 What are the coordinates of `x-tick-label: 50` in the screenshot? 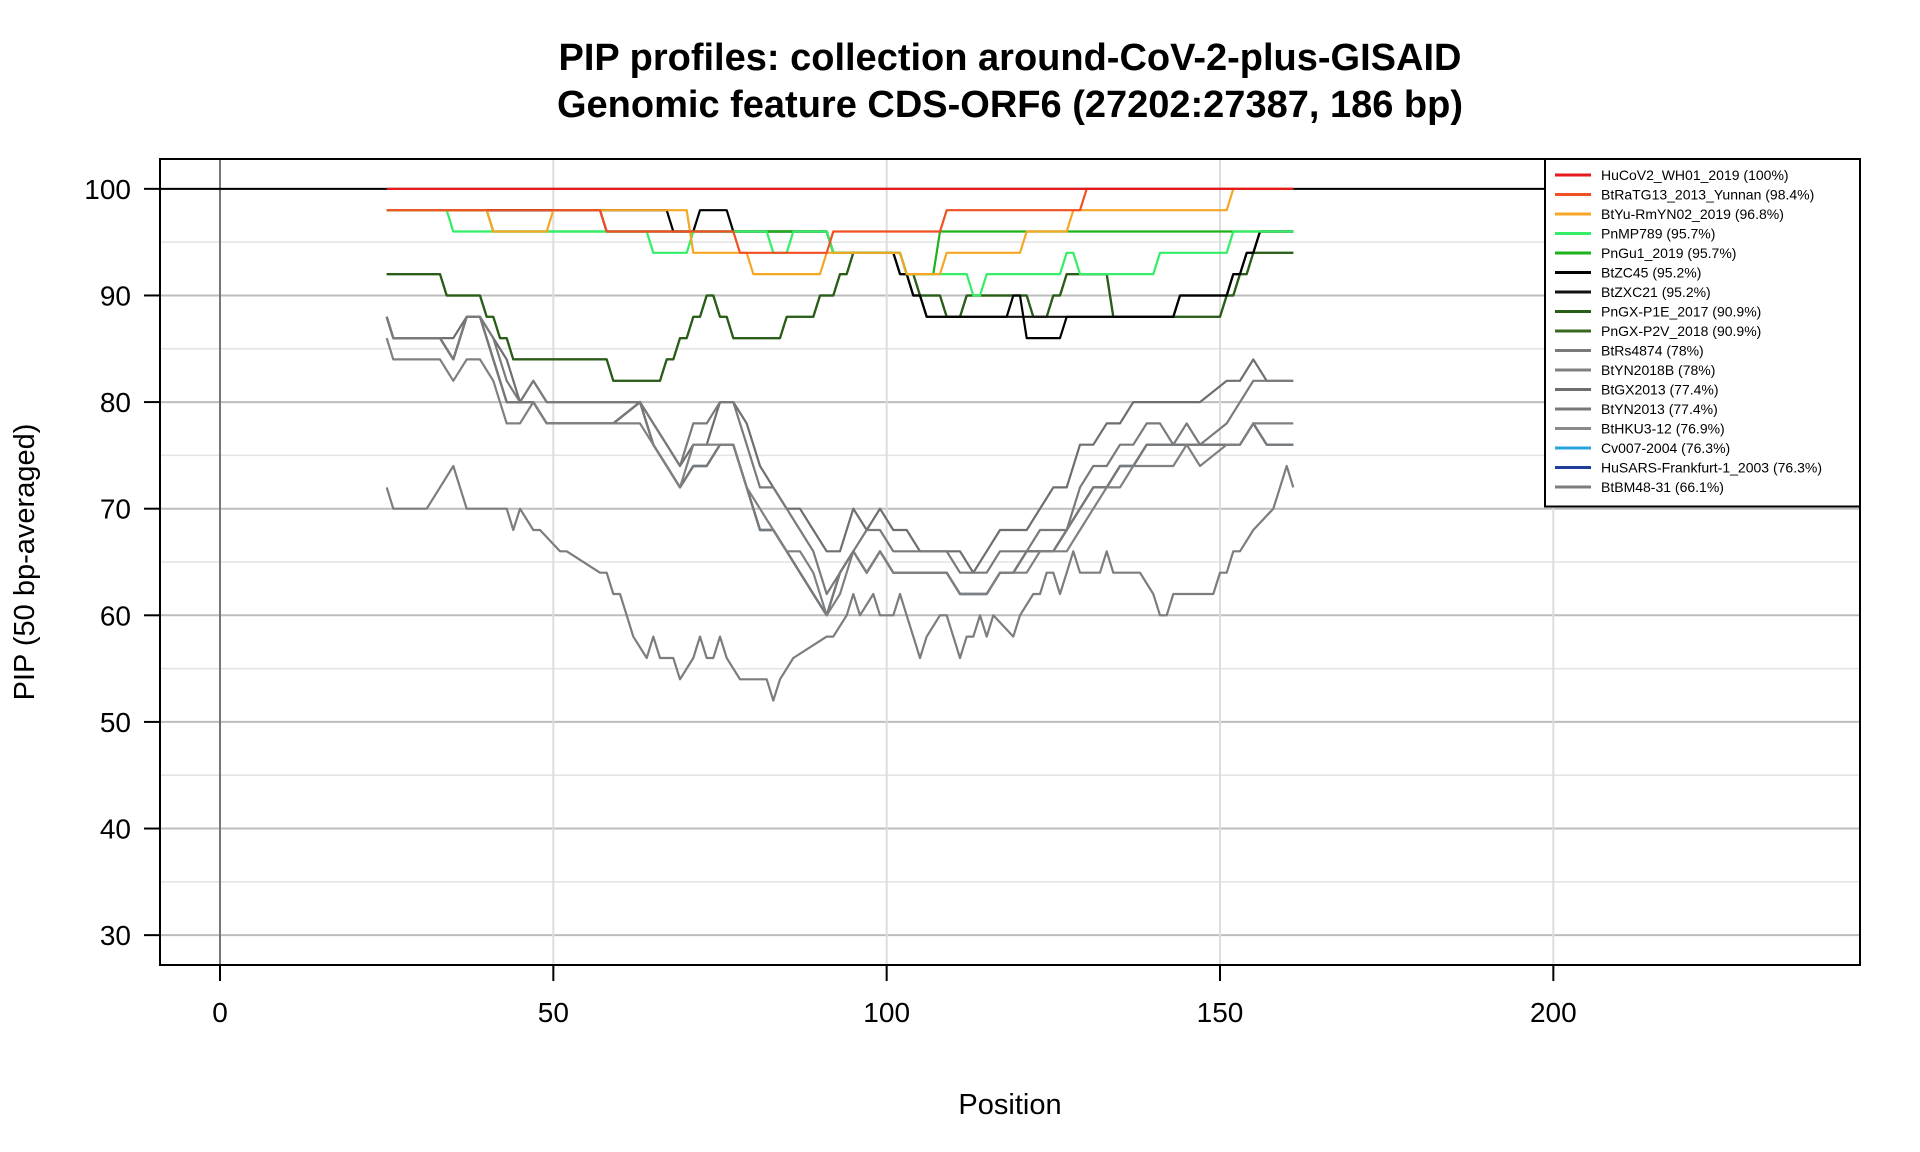 It's located at (553, 1012).